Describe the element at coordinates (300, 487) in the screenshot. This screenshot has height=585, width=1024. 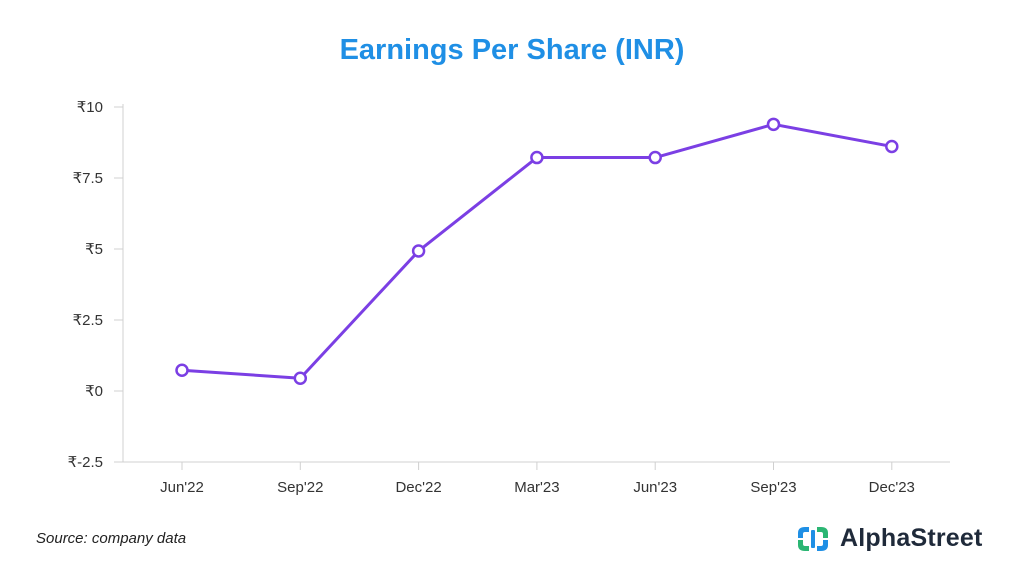
I see `x-tick-label: Sep'22` at that location.